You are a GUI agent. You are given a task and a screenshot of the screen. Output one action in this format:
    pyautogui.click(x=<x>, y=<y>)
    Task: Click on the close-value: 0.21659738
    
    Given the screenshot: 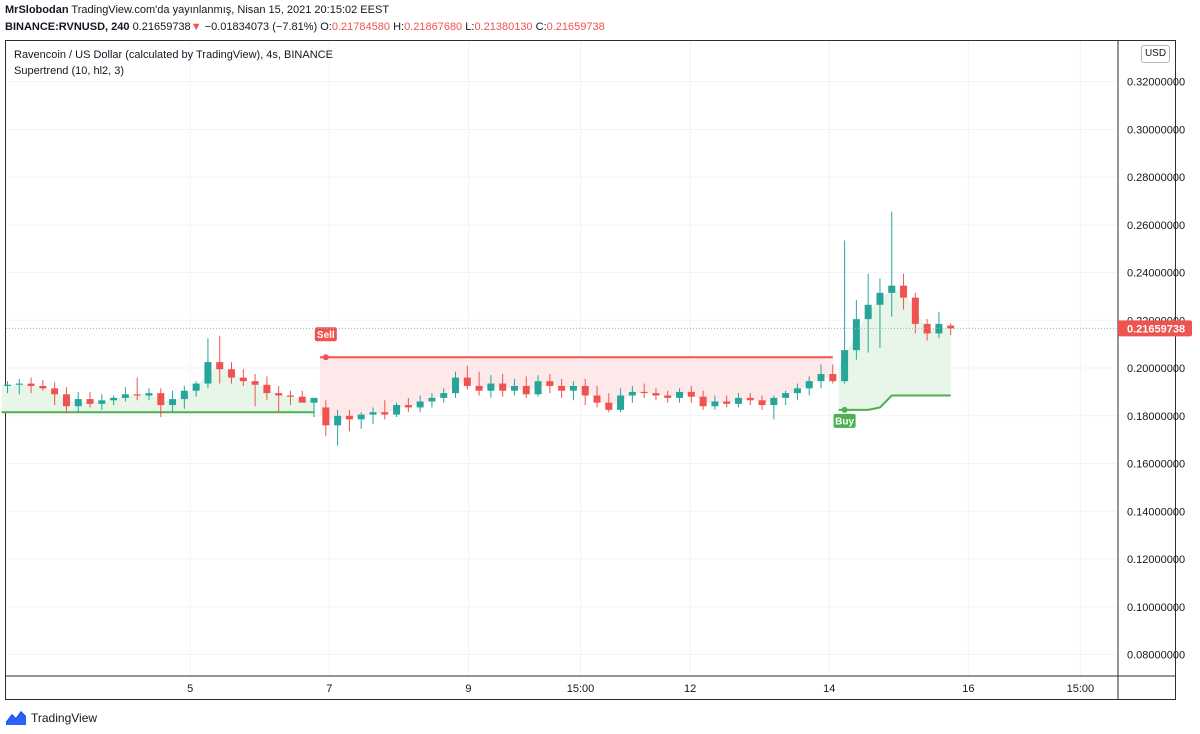 What is the action you would take?
    pyautogui.click(x=575, y=27)
    